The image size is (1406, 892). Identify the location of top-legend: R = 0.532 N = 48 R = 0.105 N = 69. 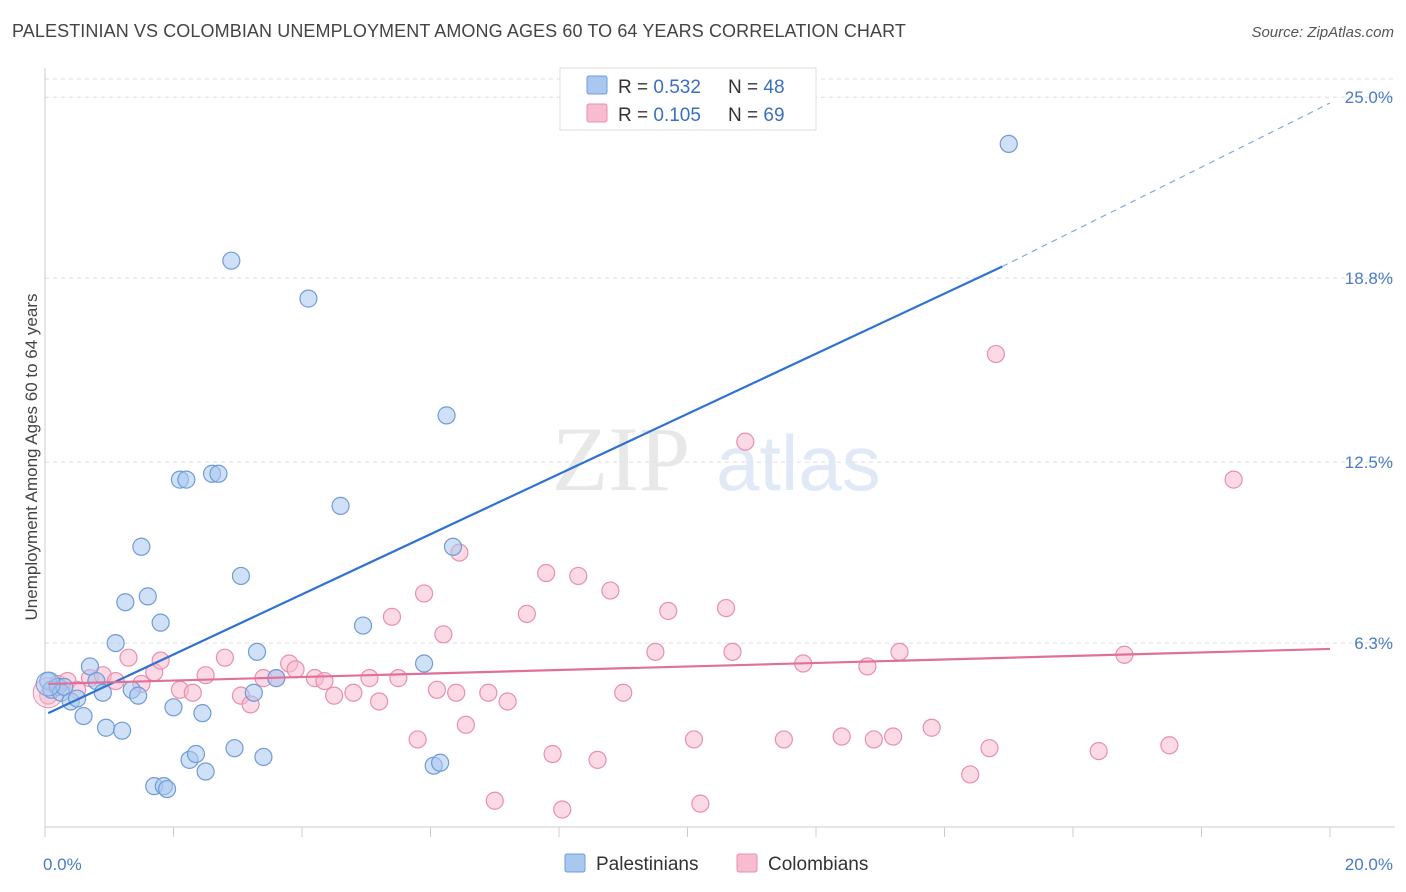
(688, 99).